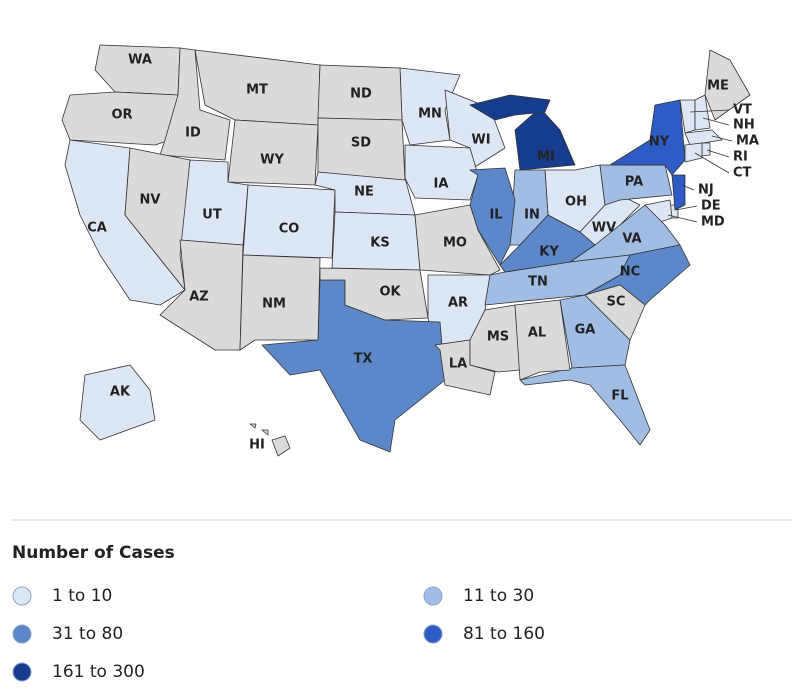 The image size is (800, 689). What do you see at coordinates (97, 228) in the screenshot?
I see `state-label: CA` at bounding box center [97, 228].